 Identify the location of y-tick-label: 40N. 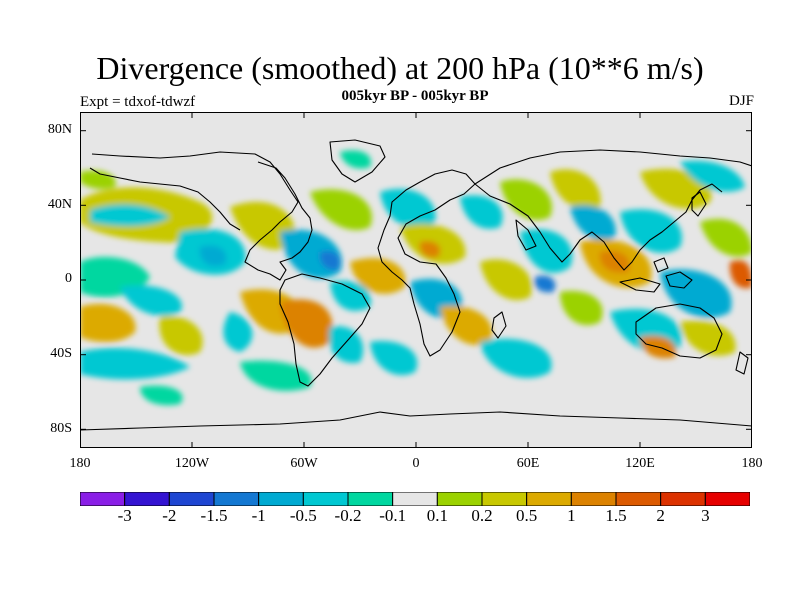
(59, 204).